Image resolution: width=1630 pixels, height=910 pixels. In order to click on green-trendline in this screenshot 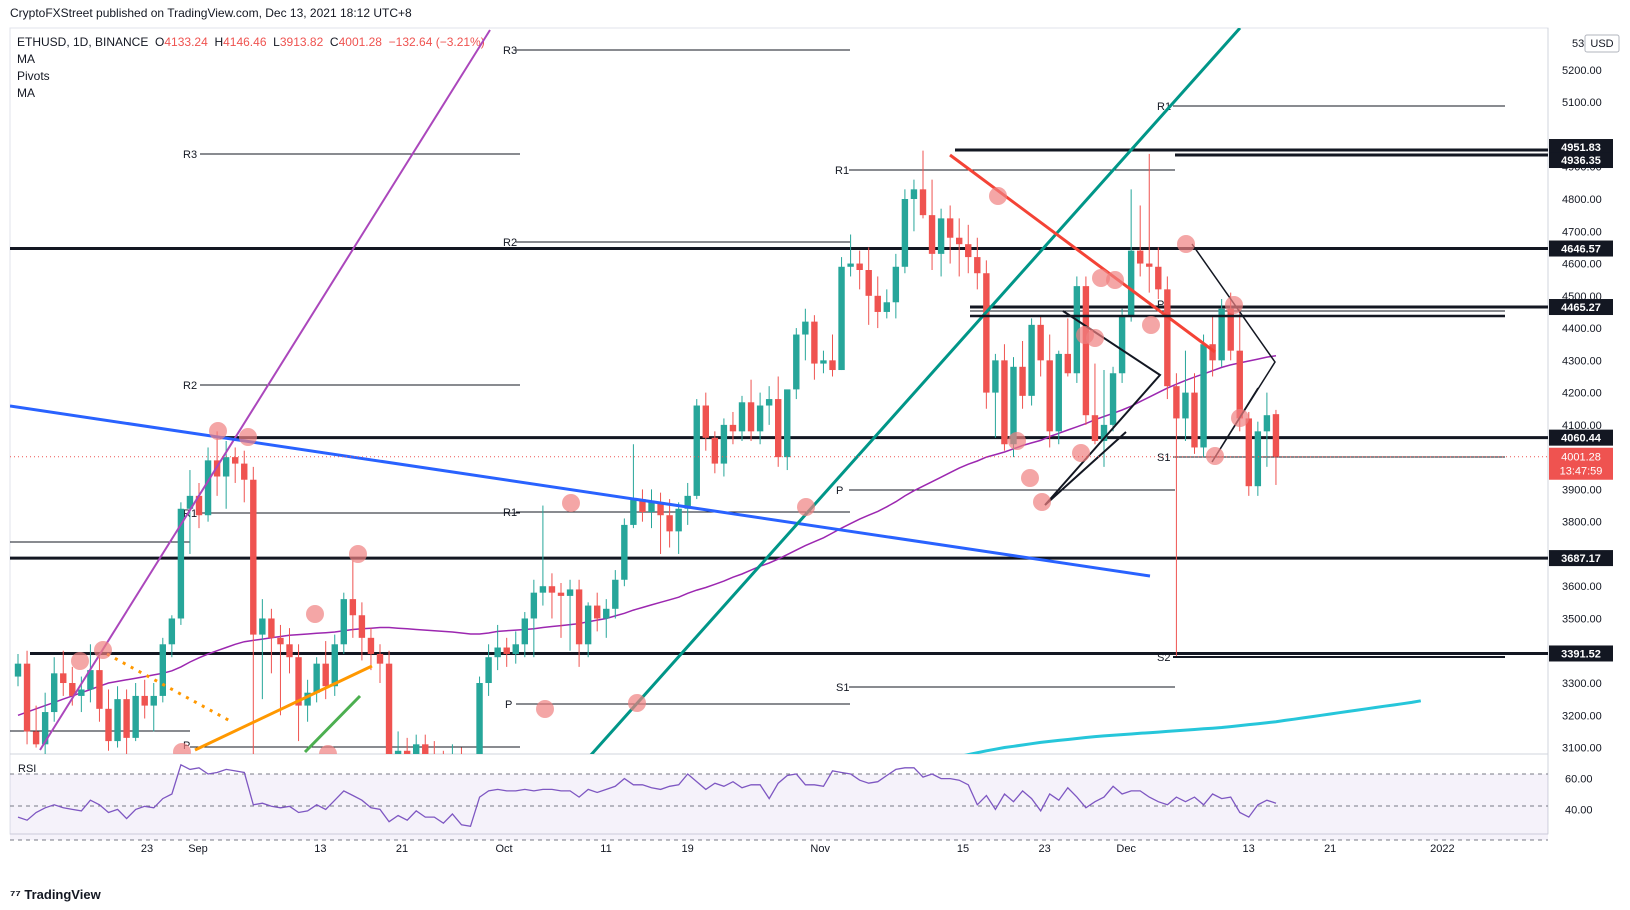, I will do `click(332, 724)`.